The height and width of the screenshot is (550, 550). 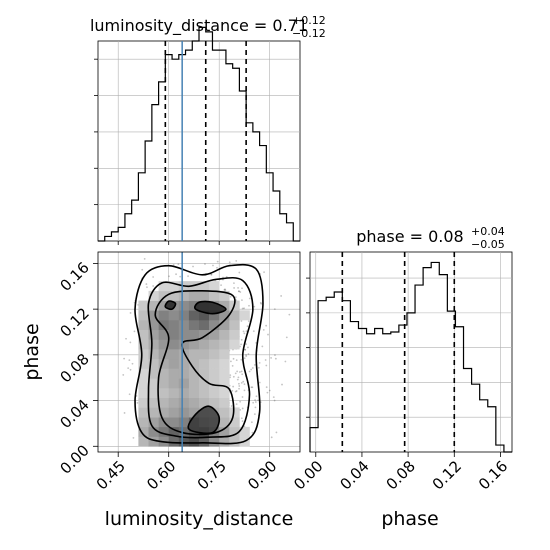 I want to click on histogram-step-line, so click(x=199, y=134).